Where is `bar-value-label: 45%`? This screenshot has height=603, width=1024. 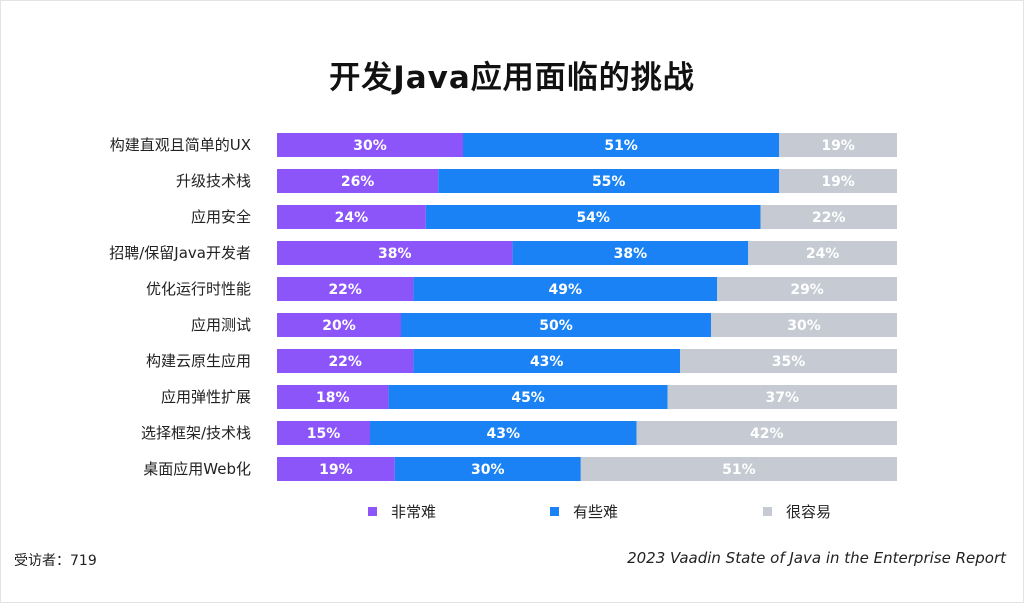
bar-value-label: 45% is located at coordinates (528, 398).